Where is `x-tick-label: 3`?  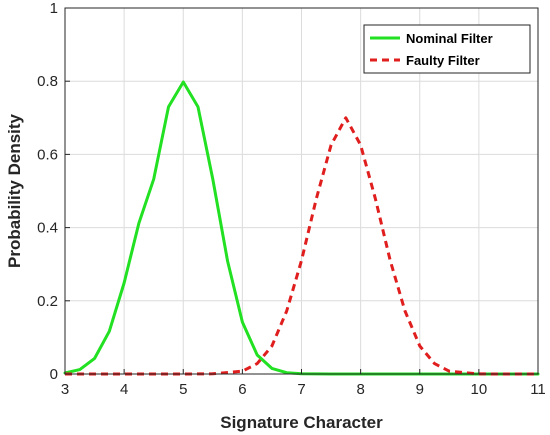 x-tick-label: 3 is located at coordinates (65, 389).